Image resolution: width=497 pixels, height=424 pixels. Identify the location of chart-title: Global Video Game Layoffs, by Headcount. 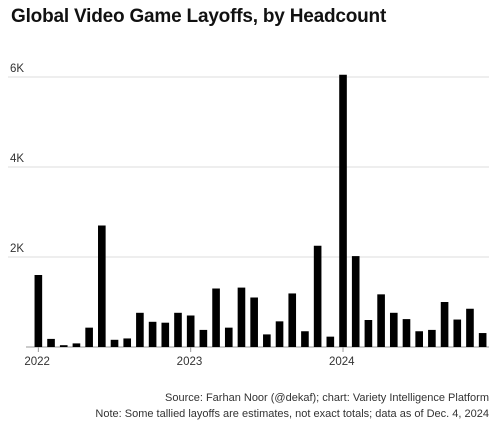
(199, 16).